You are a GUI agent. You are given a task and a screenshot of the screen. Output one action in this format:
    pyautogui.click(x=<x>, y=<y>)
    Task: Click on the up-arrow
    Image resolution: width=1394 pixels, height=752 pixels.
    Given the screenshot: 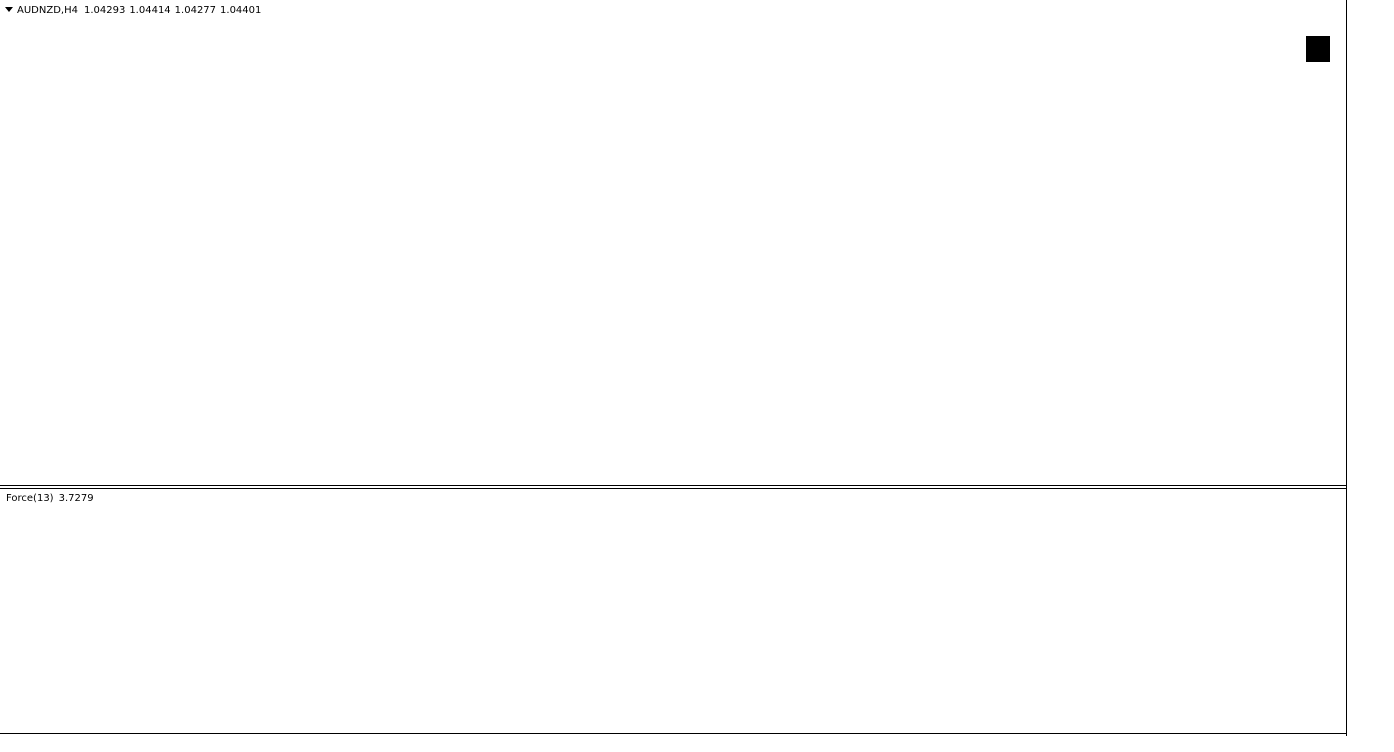 What is the action you would take?
    pyautogui.click(x=1318, y=33)
    